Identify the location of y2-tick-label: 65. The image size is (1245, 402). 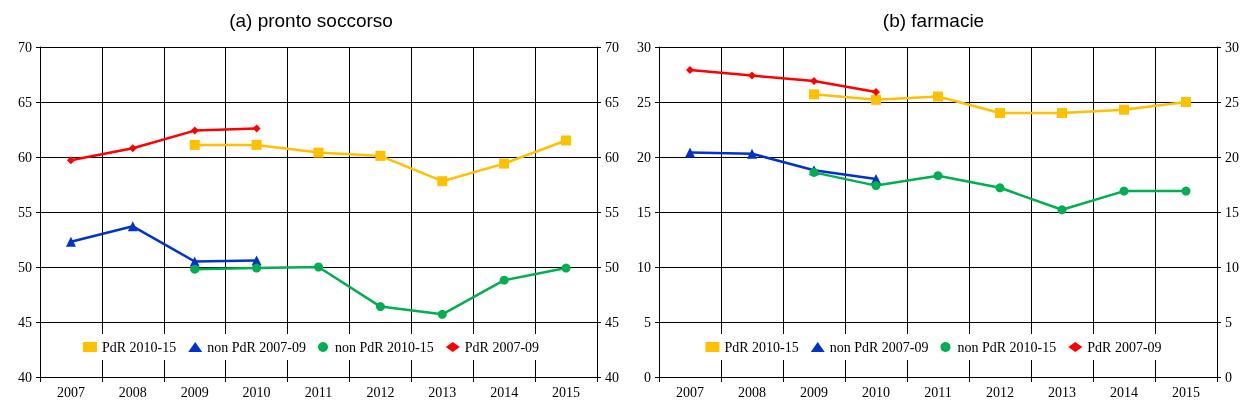
(612, 102).